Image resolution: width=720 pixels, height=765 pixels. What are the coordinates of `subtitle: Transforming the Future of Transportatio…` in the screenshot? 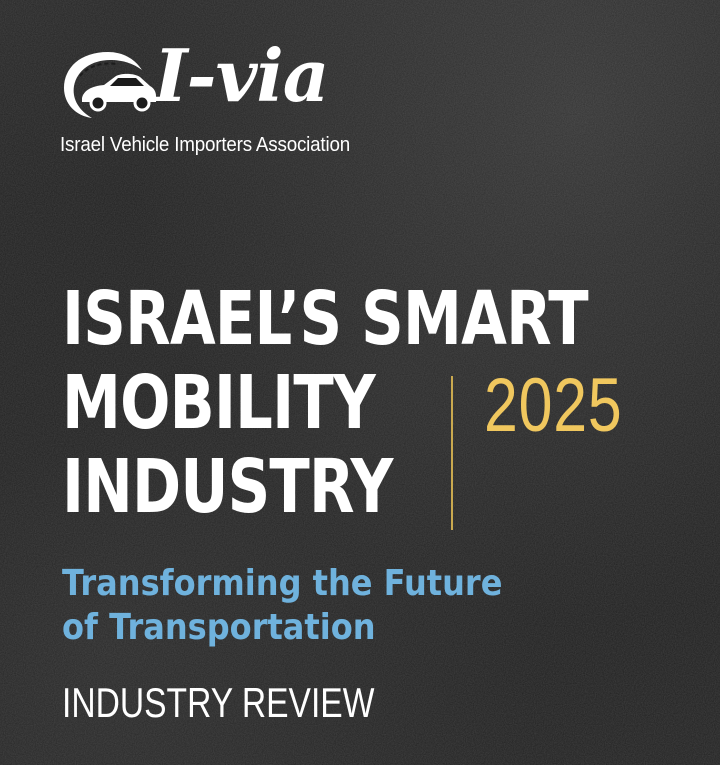 It's located at (329, 606).